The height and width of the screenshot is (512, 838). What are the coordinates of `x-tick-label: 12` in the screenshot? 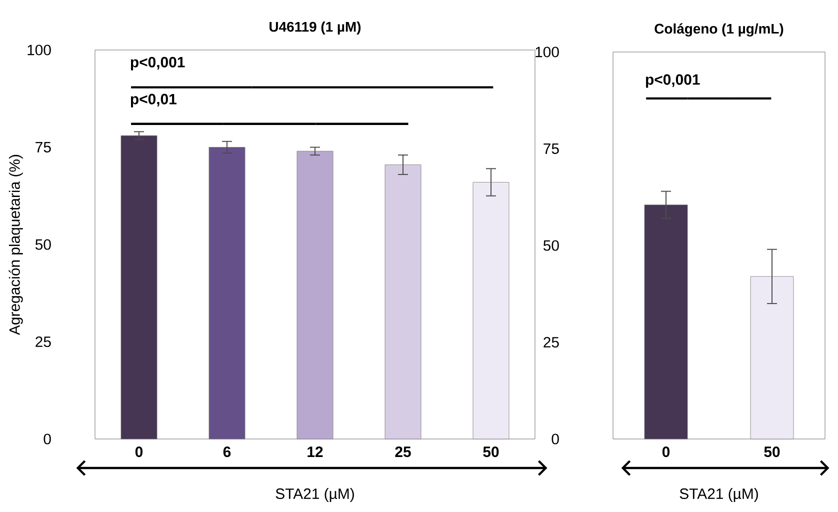 It's located at (315, 451).